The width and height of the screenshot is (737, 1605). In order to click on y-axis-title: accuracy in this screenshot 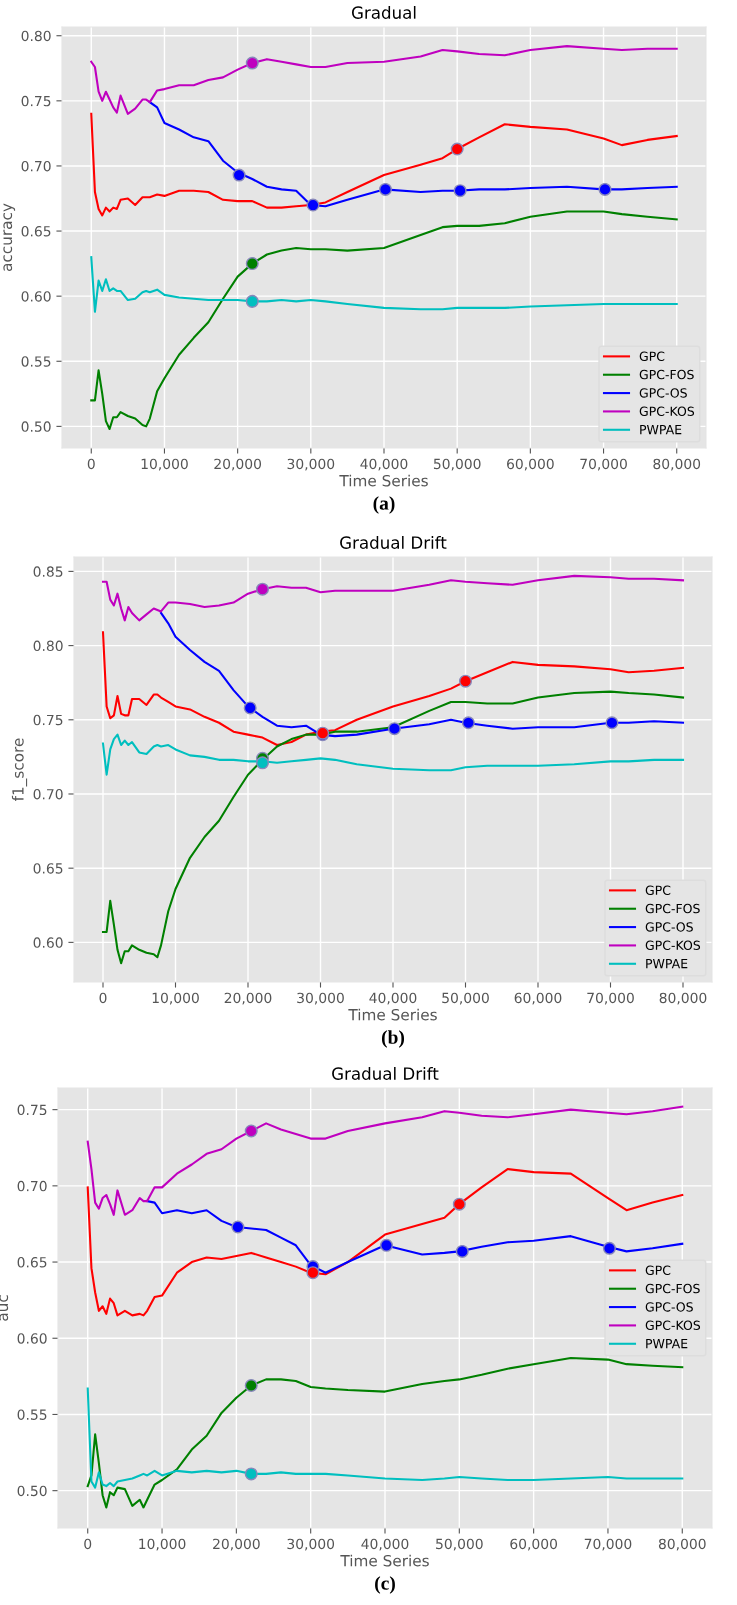, I will do `click(9, 237)`.